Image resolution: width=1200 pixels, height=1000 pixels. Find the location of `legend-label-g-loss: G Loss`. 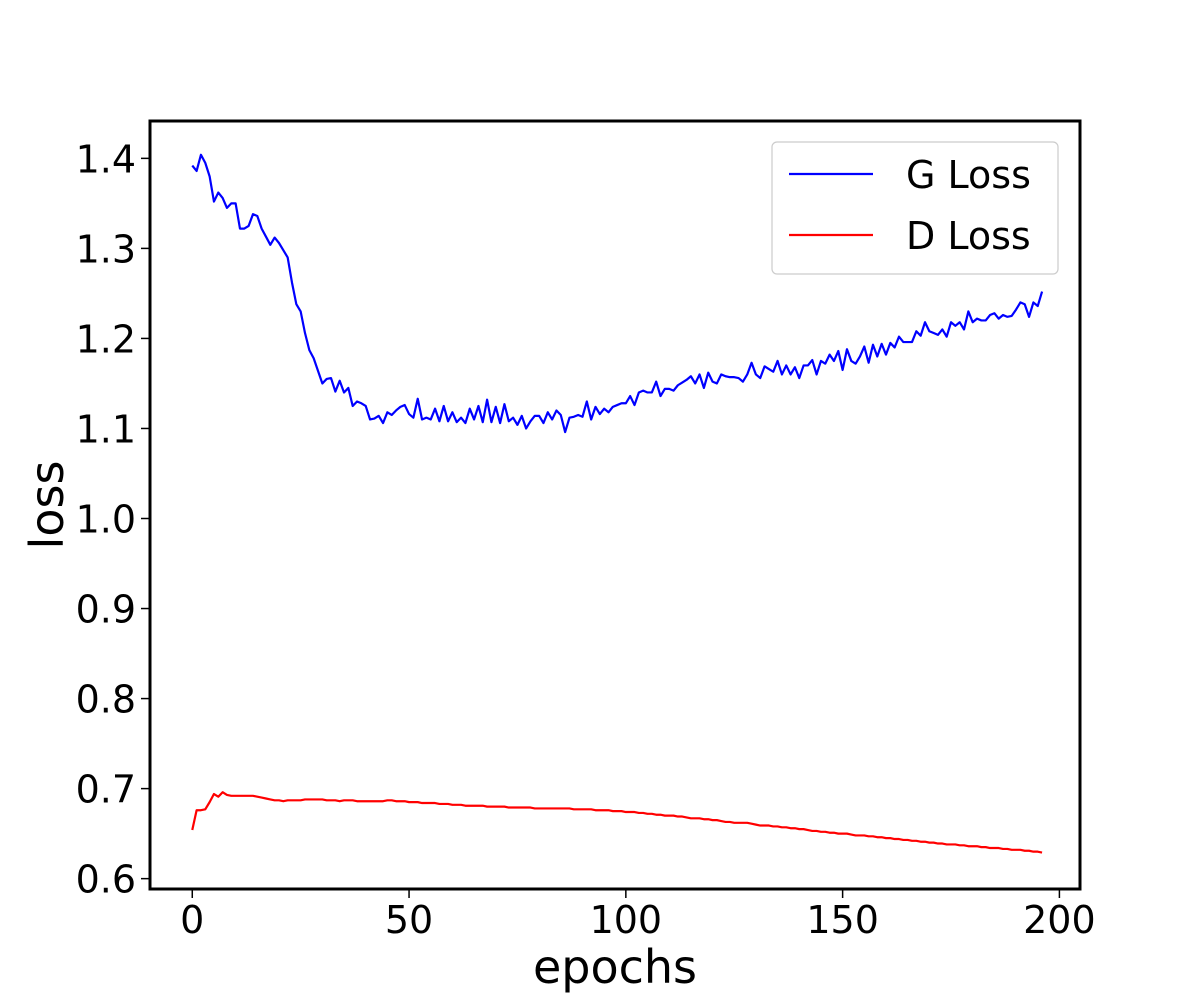

legend-label-g-loss: G Loss is located at coordinates (968, 175).